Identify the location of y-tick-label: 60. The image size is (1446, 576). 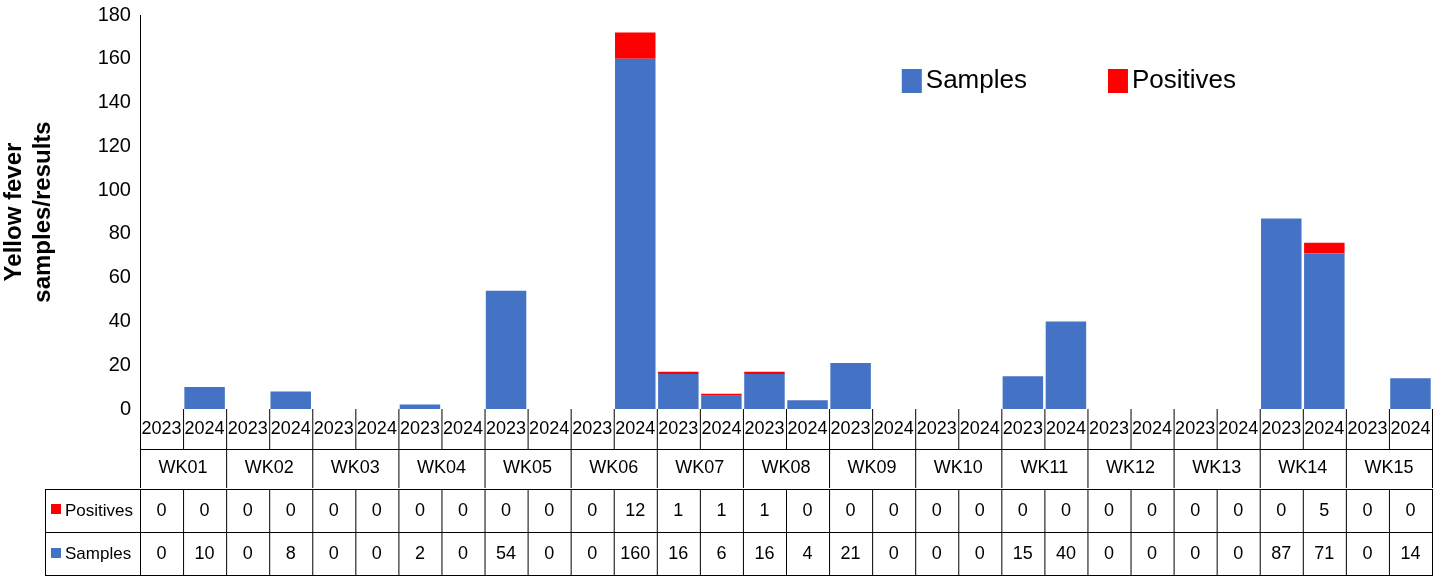
(119, 276).